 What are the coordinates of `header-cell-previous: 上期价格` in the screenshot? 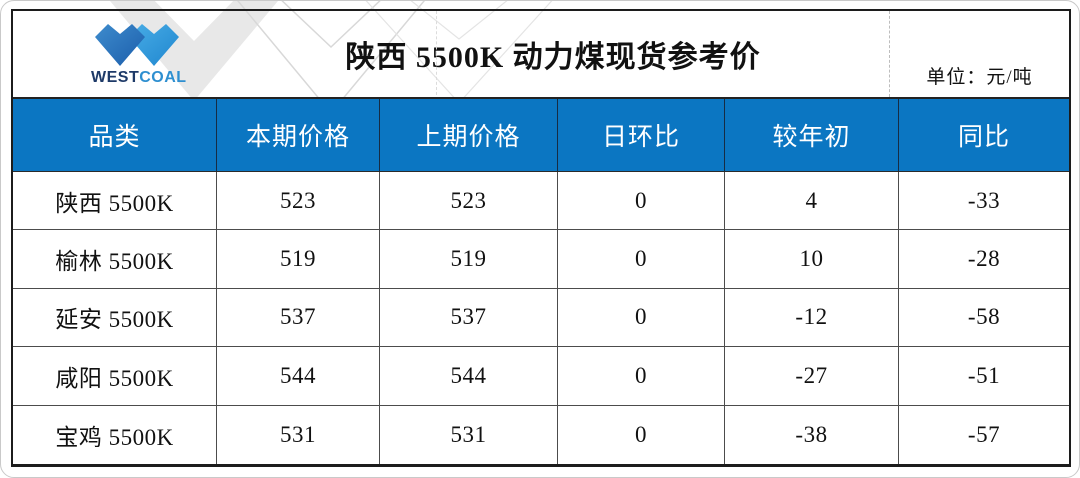 It's located at (469, 135).